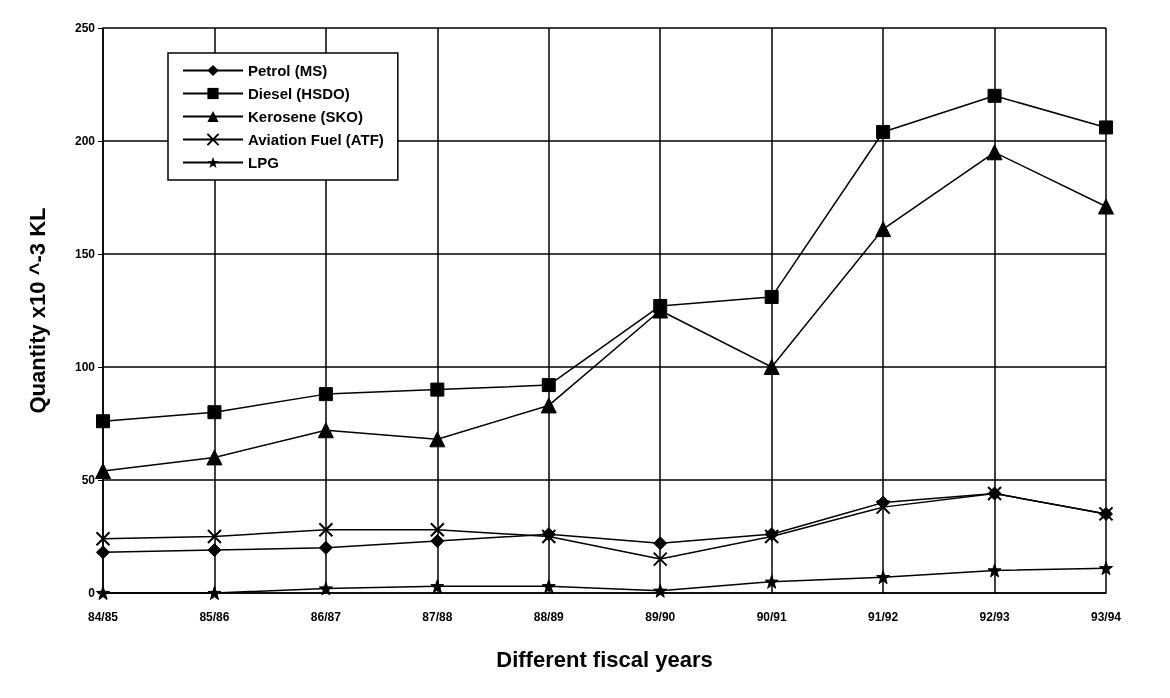 This screenshot has width=1170, height=698. I want to click on legend-label: Kerosene (SKO), so click(306, 116).